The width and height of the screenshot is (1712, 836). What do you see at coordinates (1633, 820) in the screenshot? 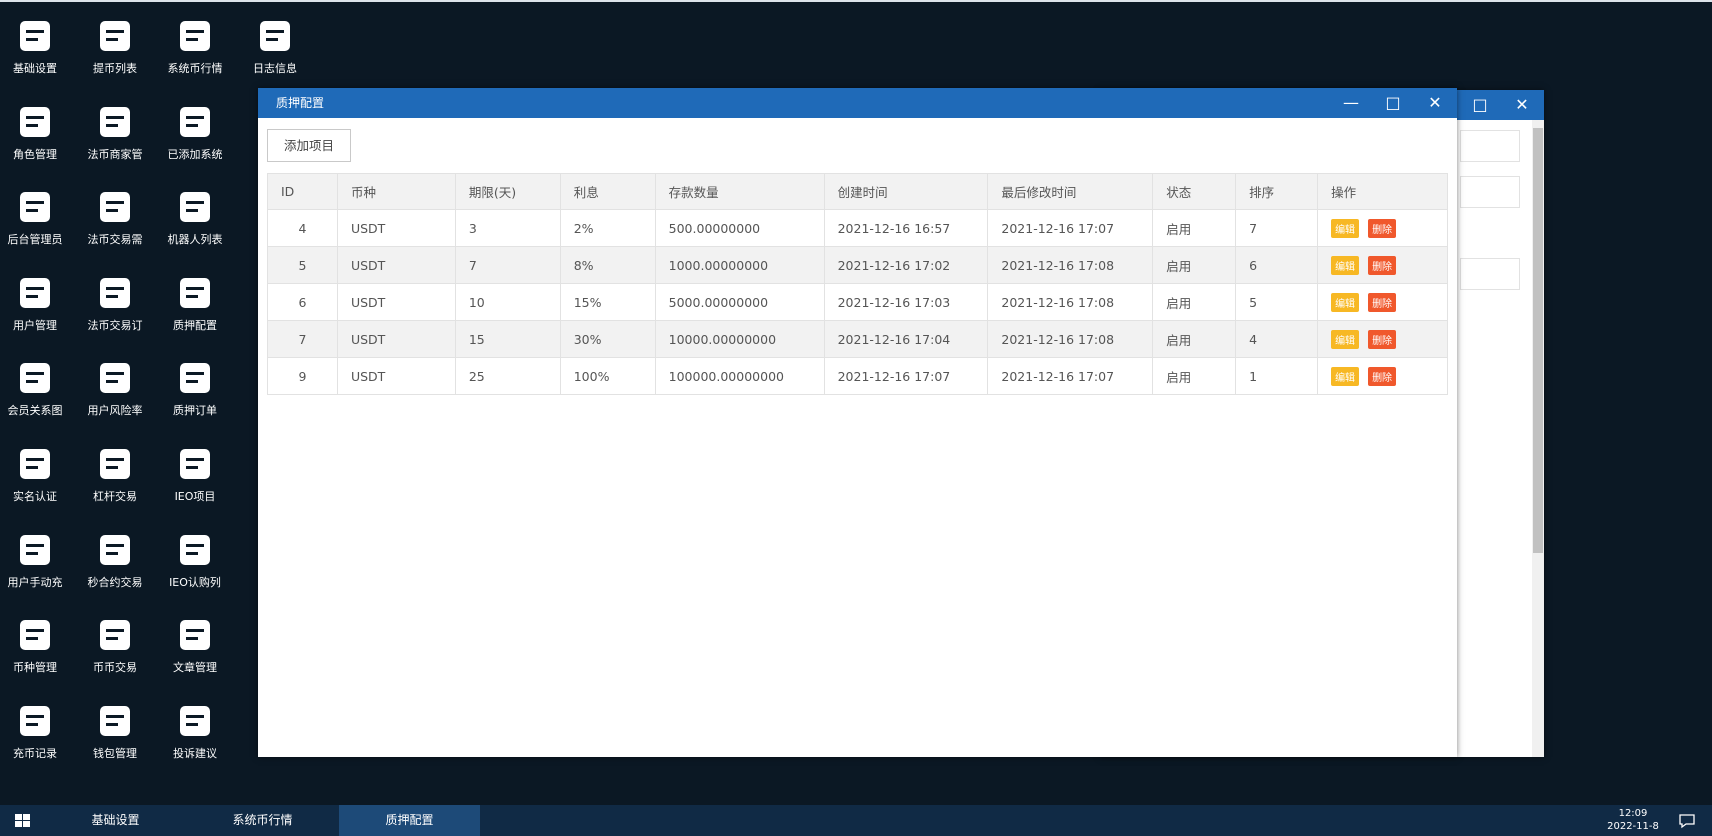
I see `clock: 12:09 2022-11-8` at bounding box center [1633, 820].